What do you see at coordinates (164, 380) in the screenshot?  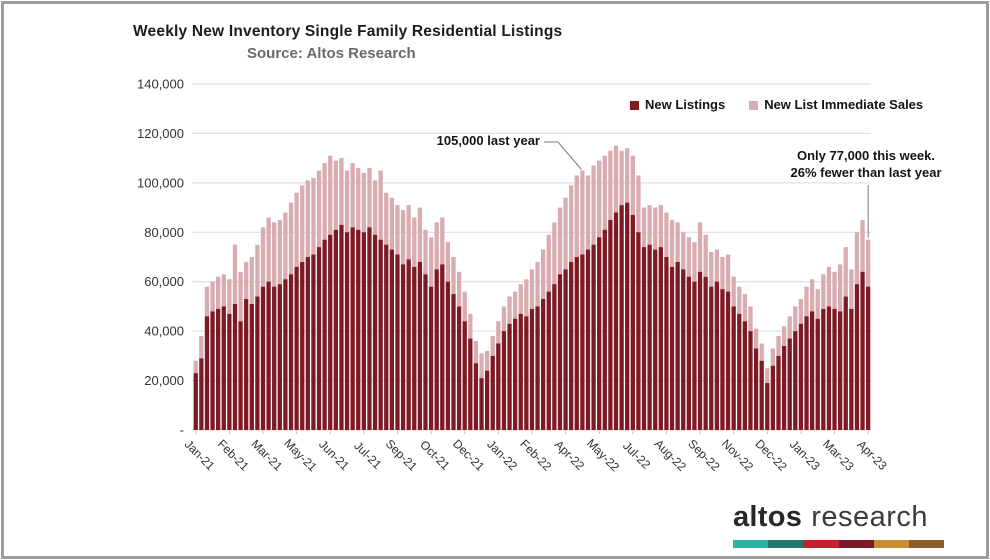 I see `y-axis-label: 20,000` at bounding box center [164, 380].